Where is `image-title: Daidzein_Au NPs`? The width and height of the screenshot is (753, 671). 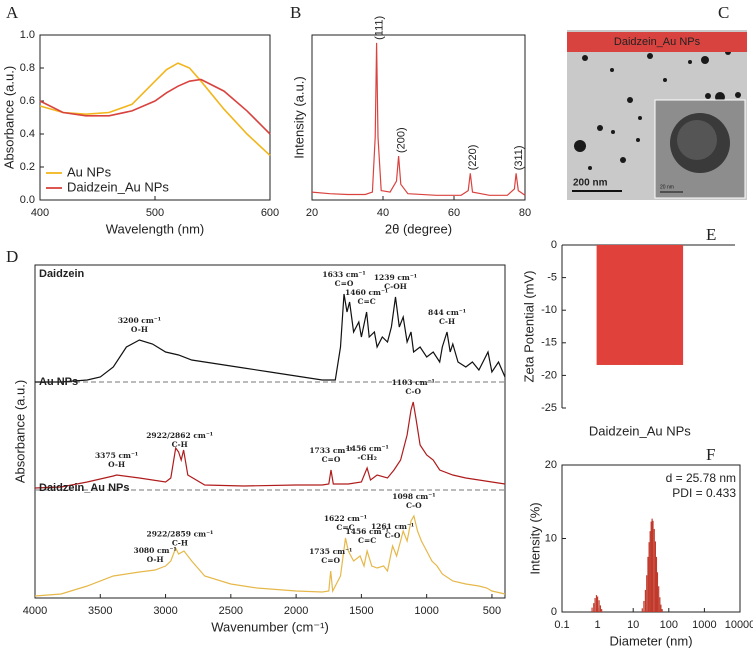
image-title: Daidzein_Au NPs is located at coordinates (657, 42).